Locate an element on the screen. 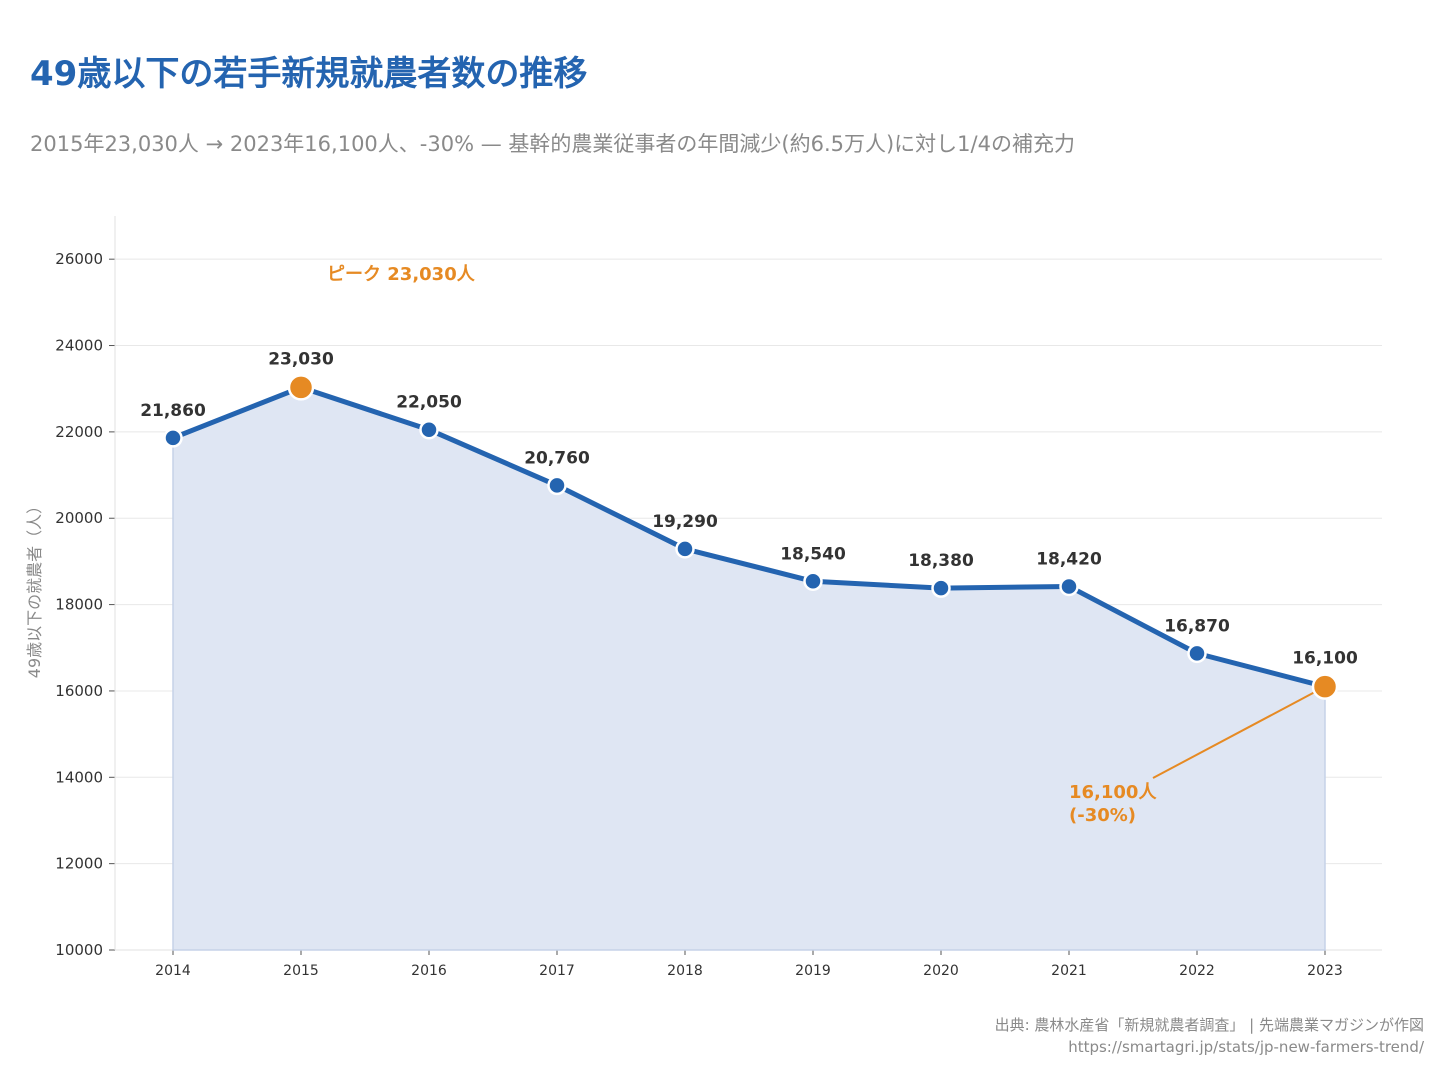 Image resolution: width=1440 pixels, height=1080 pixels. end-annotation: 16,100人 is located at coordinates (1113, 792).